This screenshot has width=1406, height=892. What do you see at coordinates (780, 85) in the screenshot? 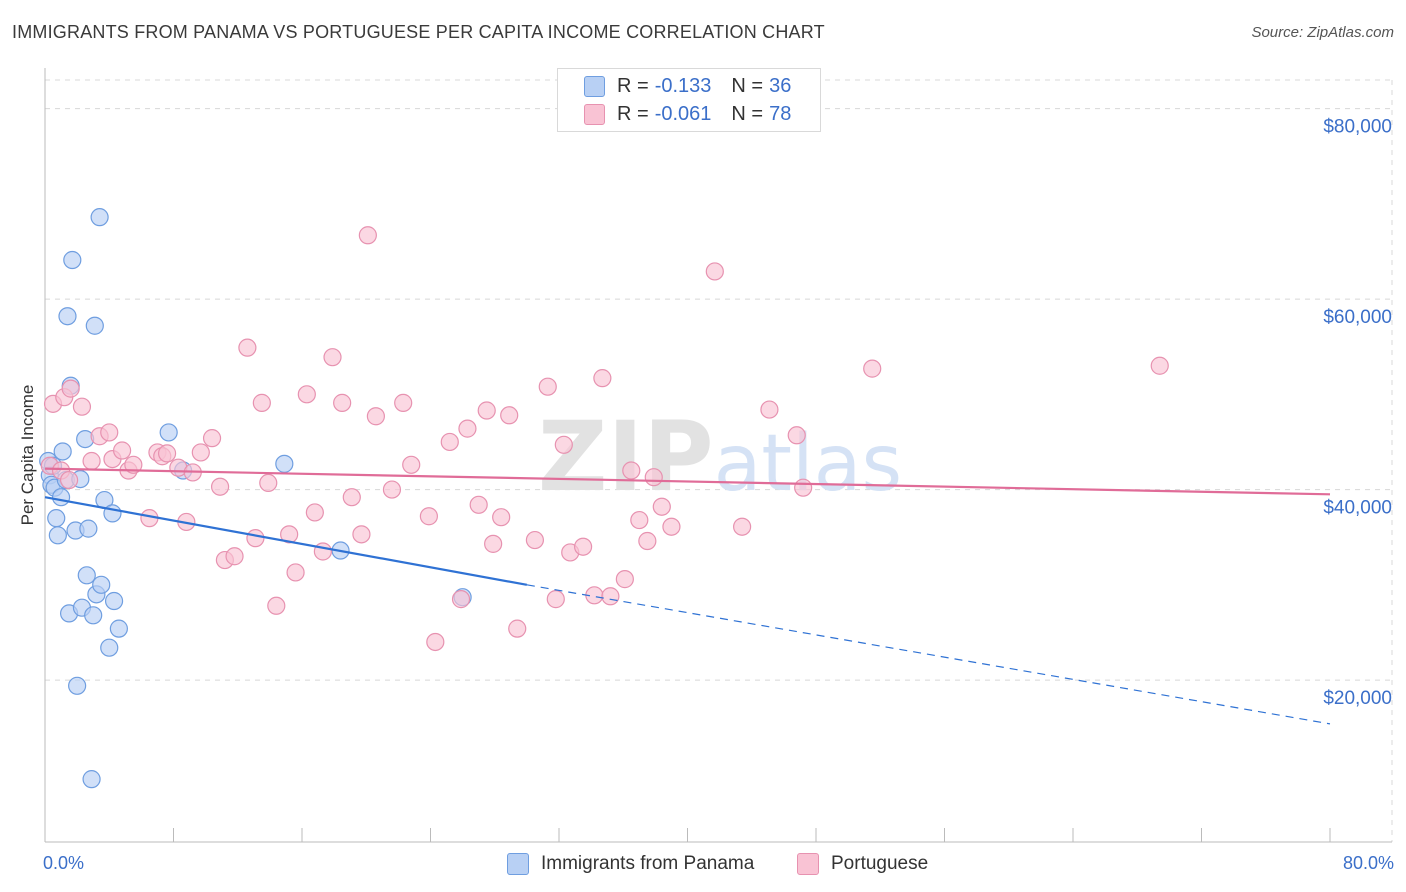
I see `legend-n-value: 36` at bounding box center [780, 85].